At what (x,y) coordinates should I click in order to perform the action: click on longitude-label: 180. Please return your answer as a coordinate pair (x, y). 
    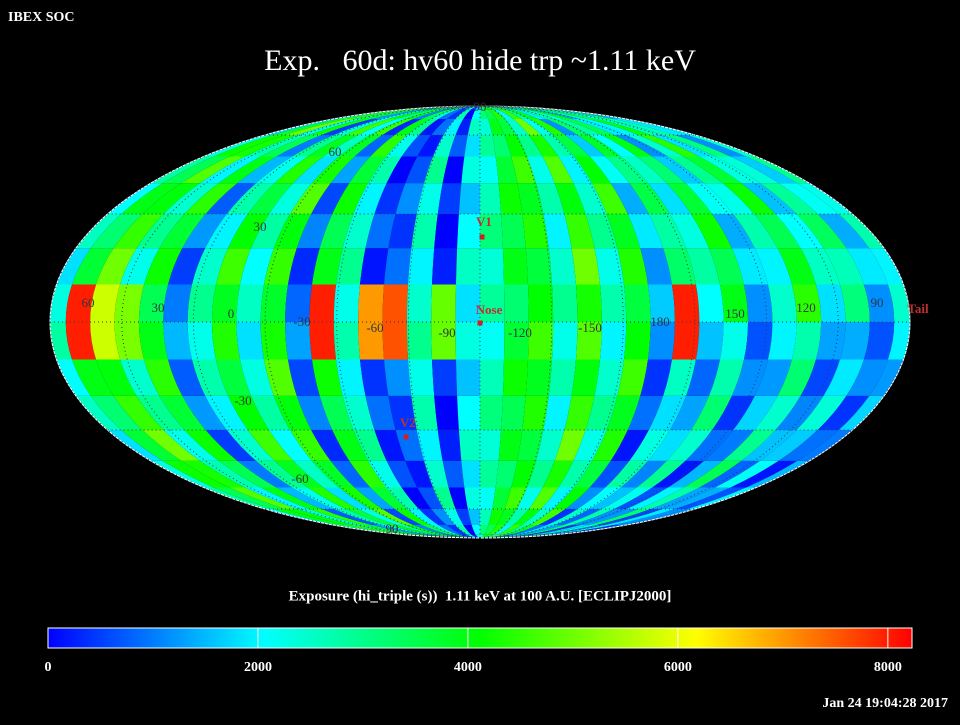
    Looking at the image, I should click on (660, 321).